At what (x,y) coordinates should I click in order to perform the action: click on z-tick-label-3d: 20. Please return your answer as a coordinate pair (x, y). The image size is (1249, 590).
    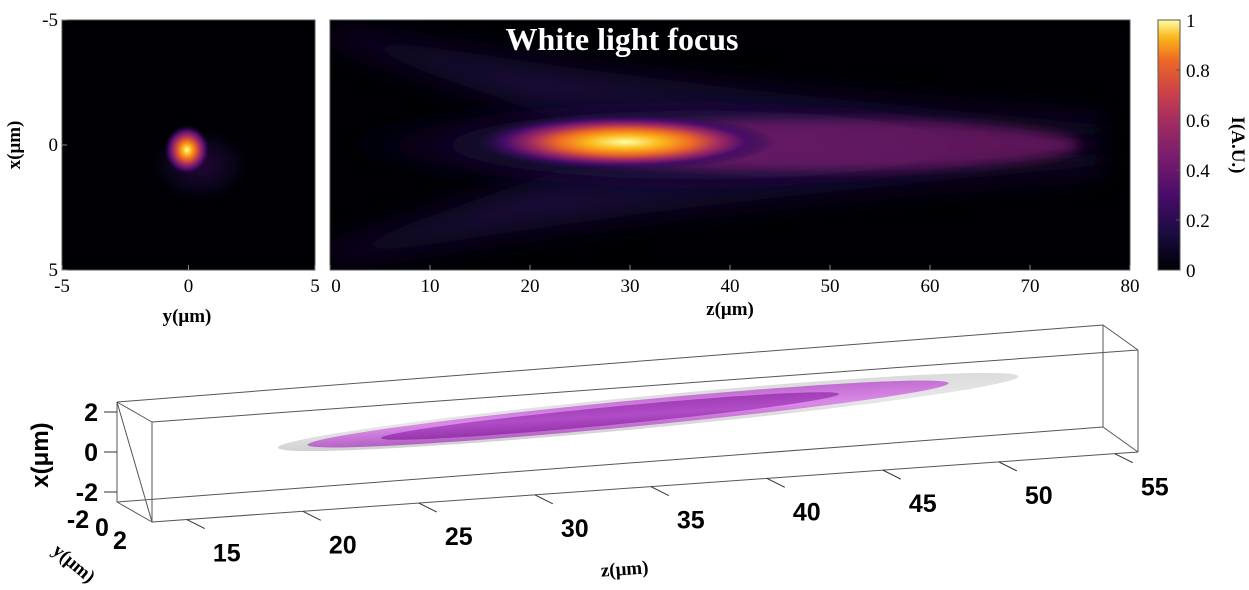
    Looking at the image, I should click on (343, 545).